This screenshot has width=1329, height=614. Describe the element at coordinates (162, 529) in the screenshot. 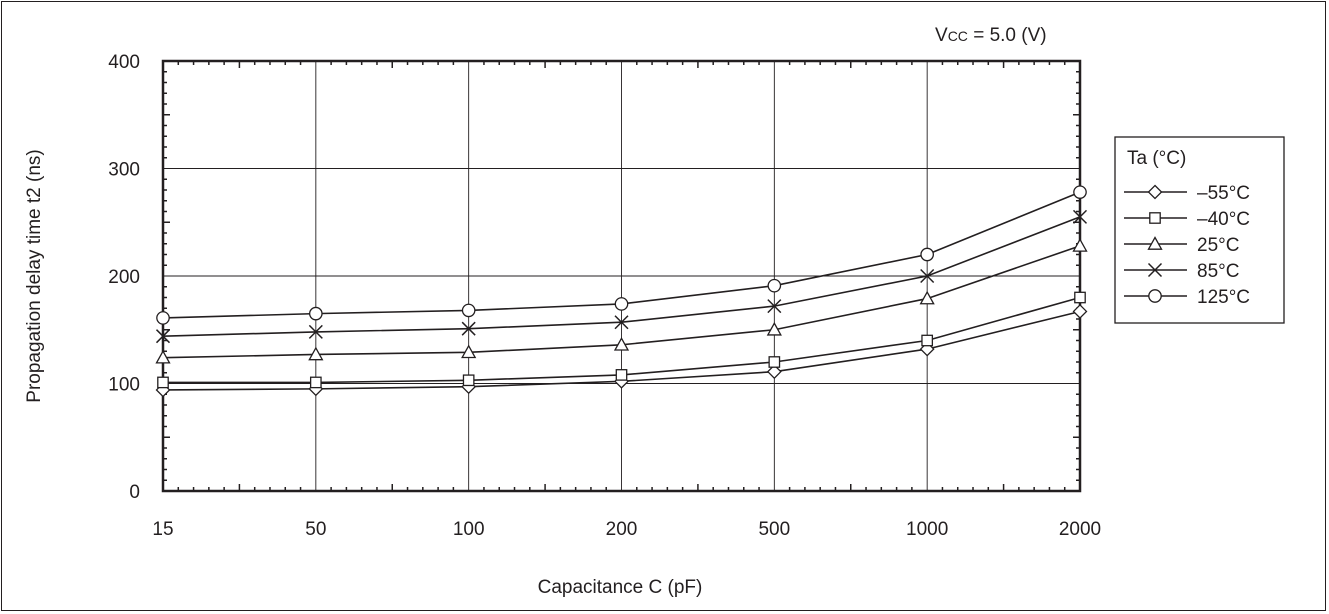

I see `x-tick-label: 15` at that location.